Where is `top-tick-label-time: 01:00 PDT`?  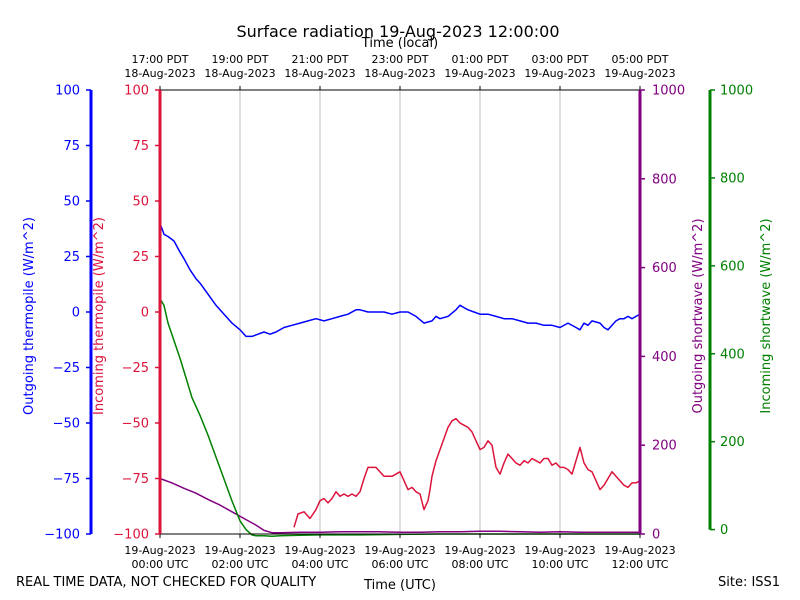
top-tick-label-time: 01:00 PDT is located at coordinates (479, 59).